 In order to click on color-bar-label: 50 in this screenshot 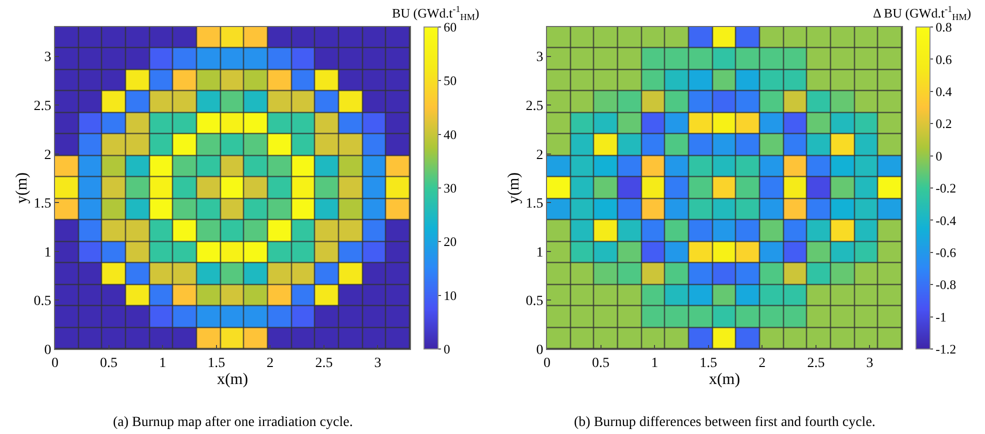, I will do `click(450, 80)`.